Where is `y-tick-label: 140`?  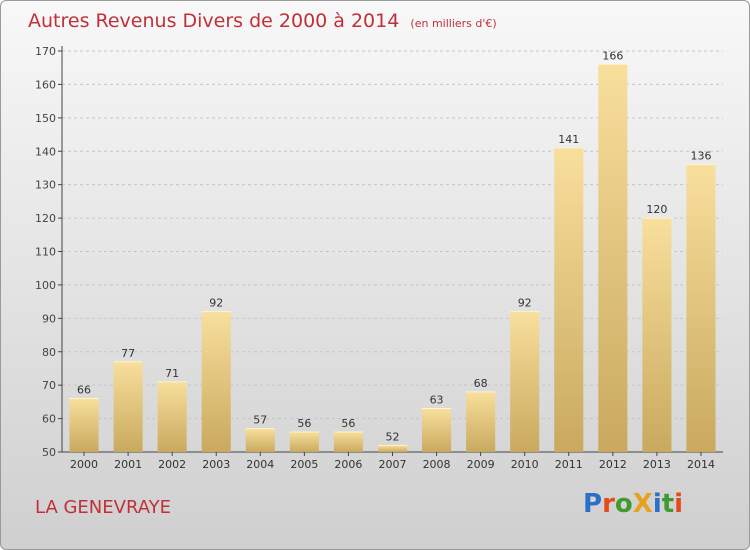 y-tick-label: 140 is located at coordinates (45, 151).